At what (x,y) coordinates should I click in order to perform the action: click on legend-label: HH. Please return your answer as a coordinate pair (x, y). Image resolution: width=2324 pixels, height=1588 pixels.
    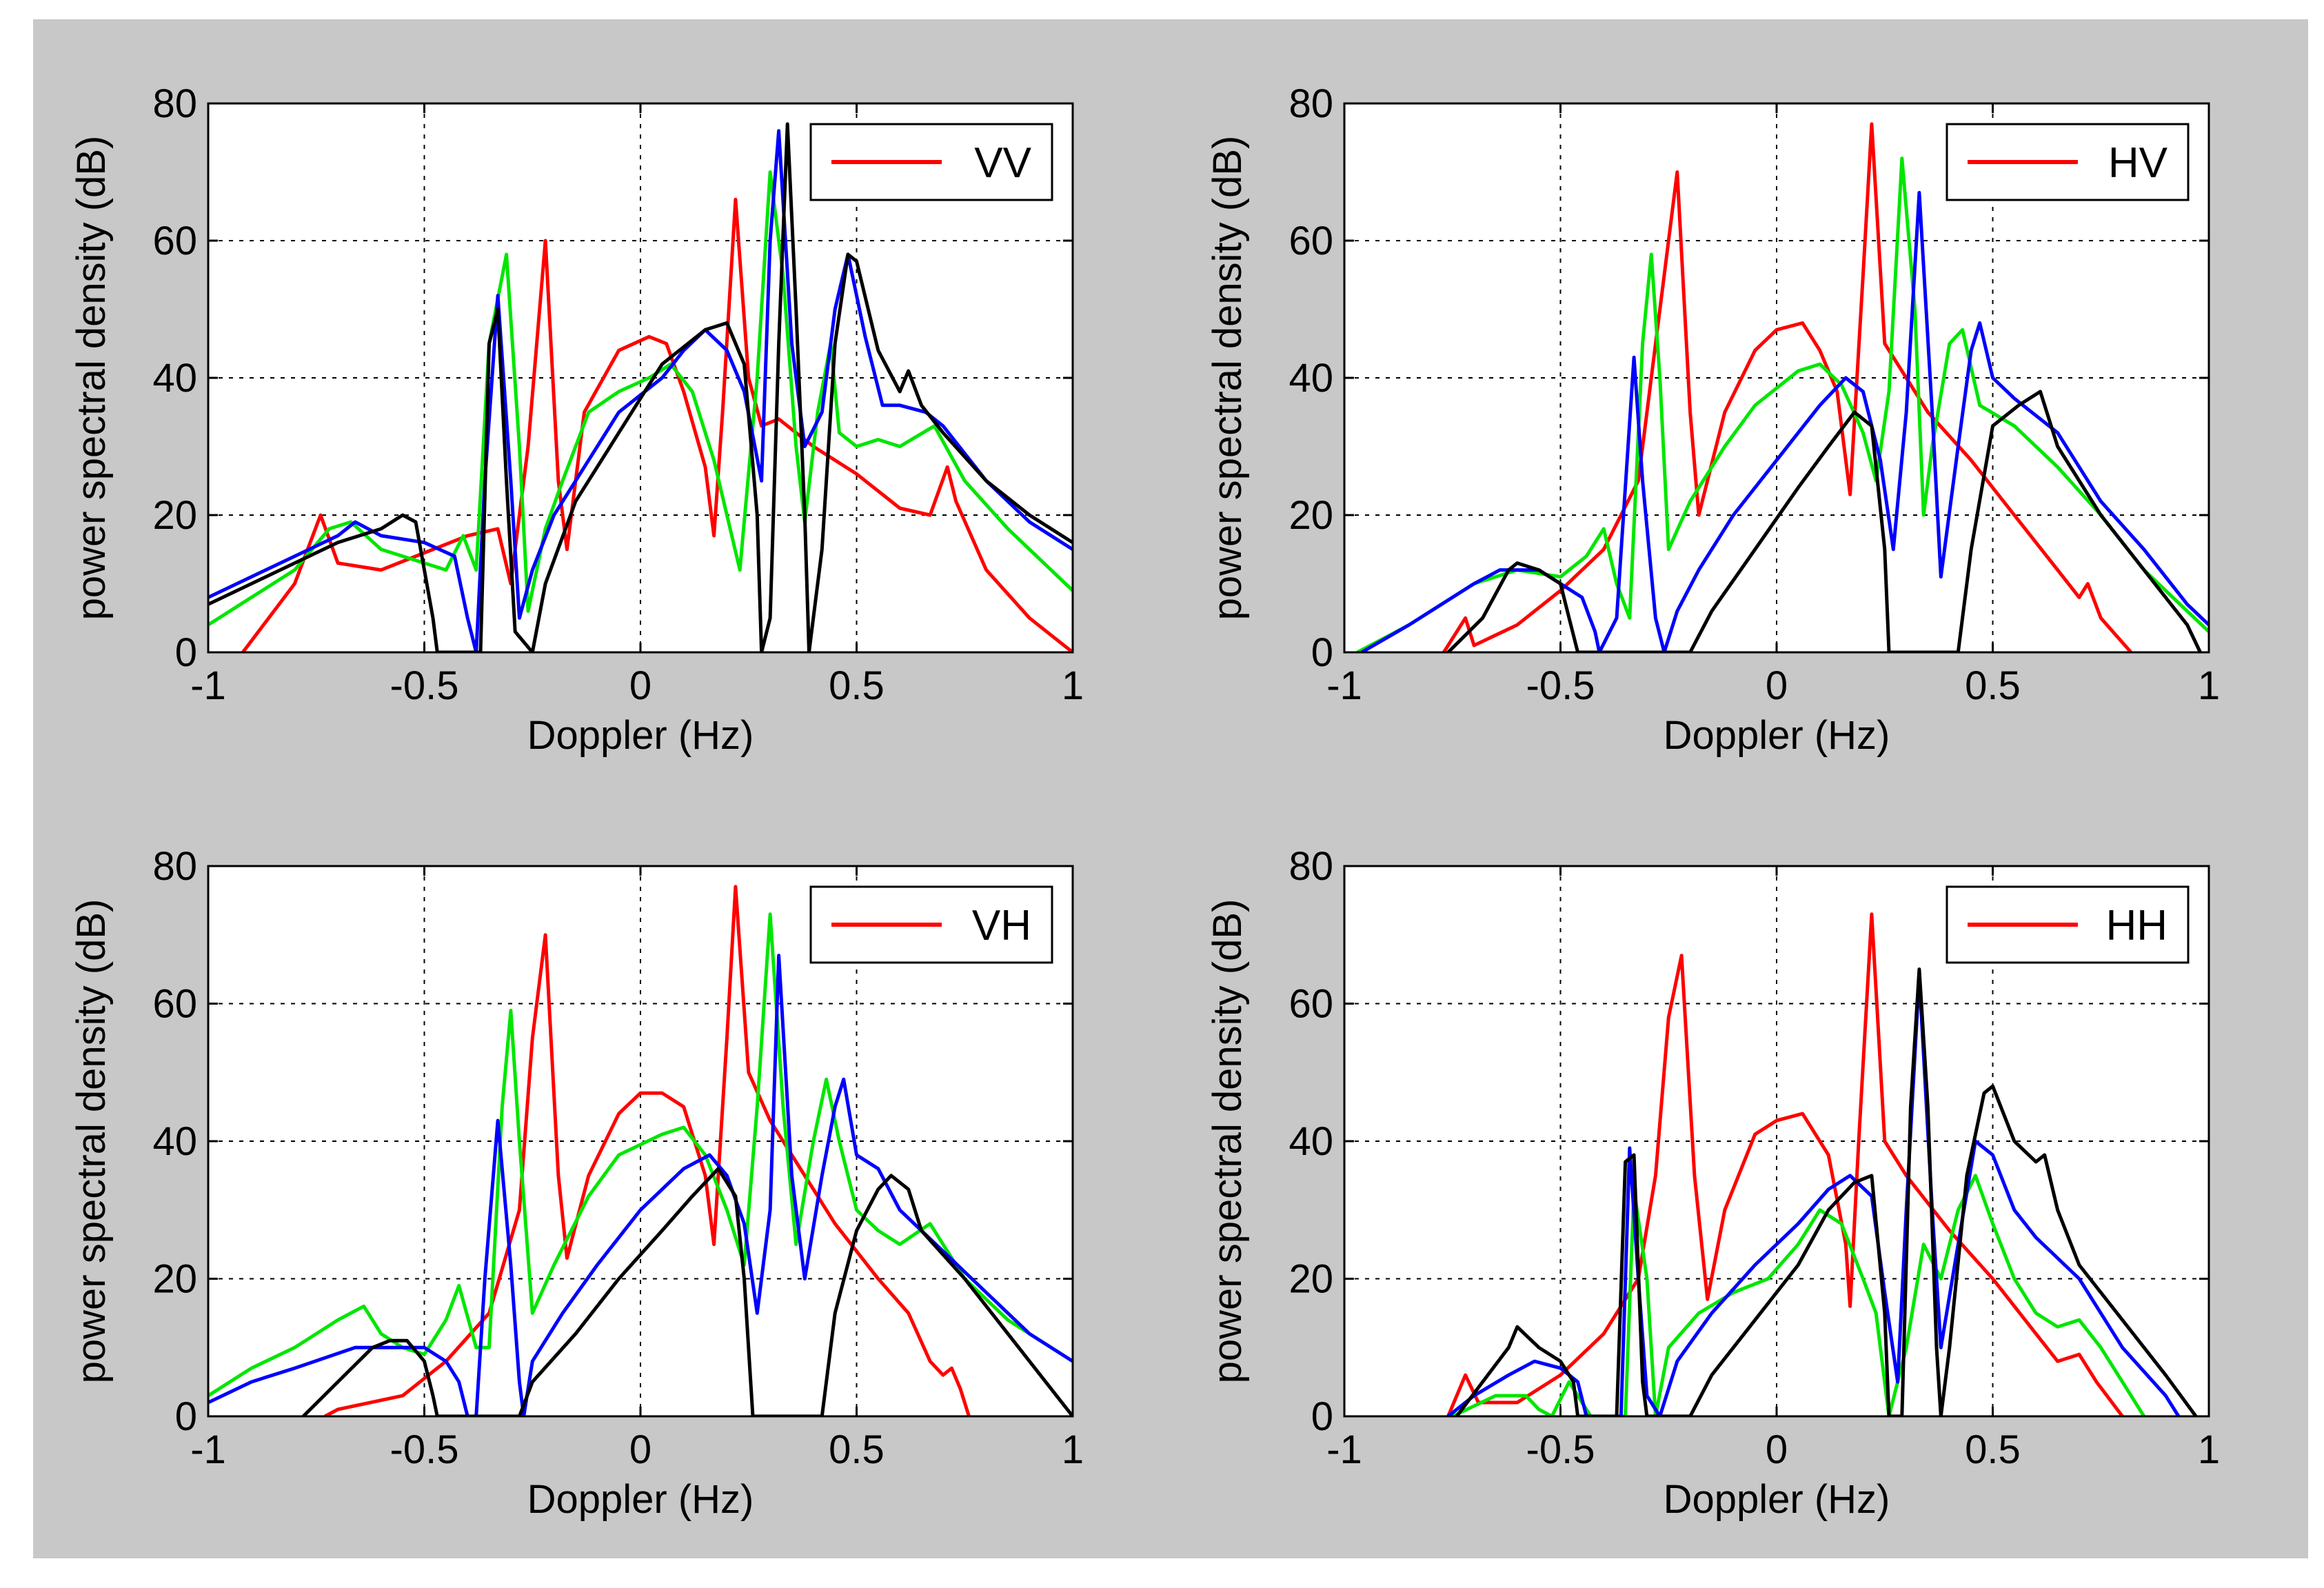
    Looking at the image, I should click on (2136, 925).